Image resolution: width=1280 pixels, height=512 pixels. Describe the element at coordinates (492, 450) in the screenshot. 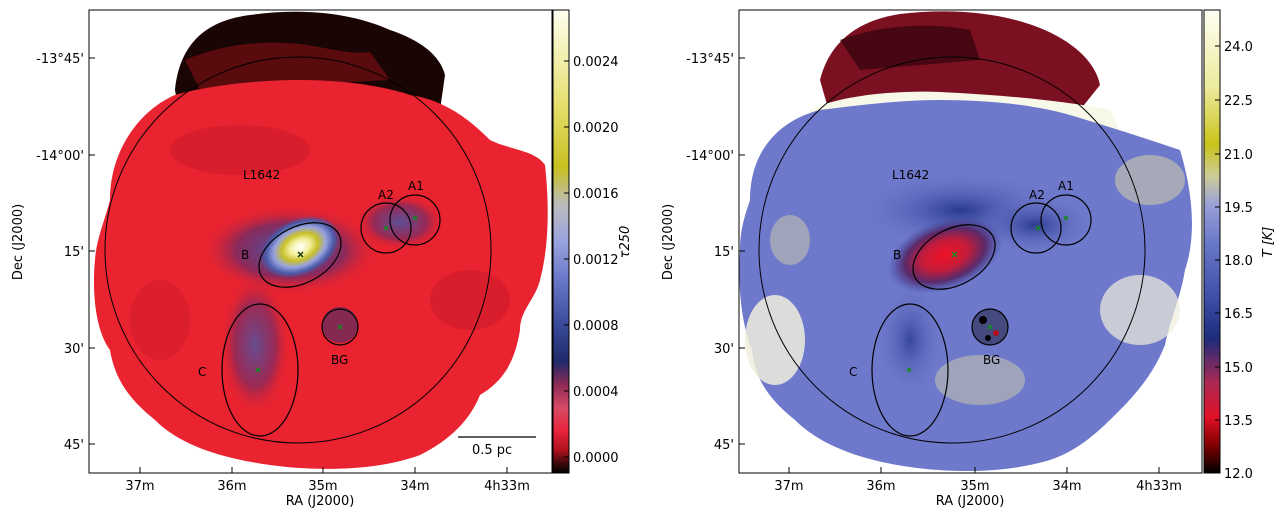

I see `scalebar-label: 0.5 pc` at that location.